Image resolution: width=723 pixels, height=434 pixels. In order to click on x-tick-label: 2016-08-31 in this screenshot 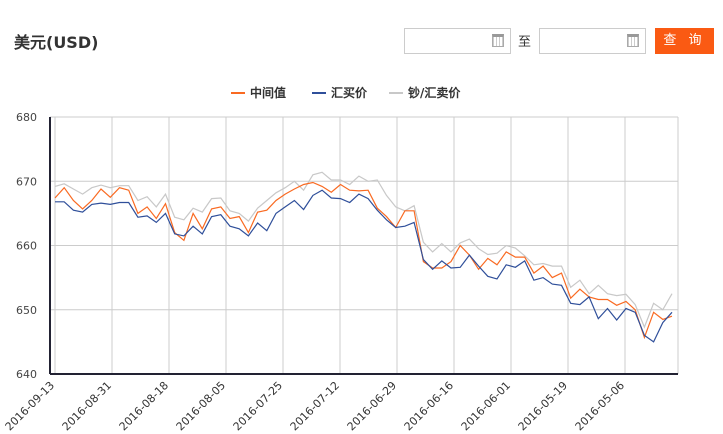, I will do `click(87, 406)`.